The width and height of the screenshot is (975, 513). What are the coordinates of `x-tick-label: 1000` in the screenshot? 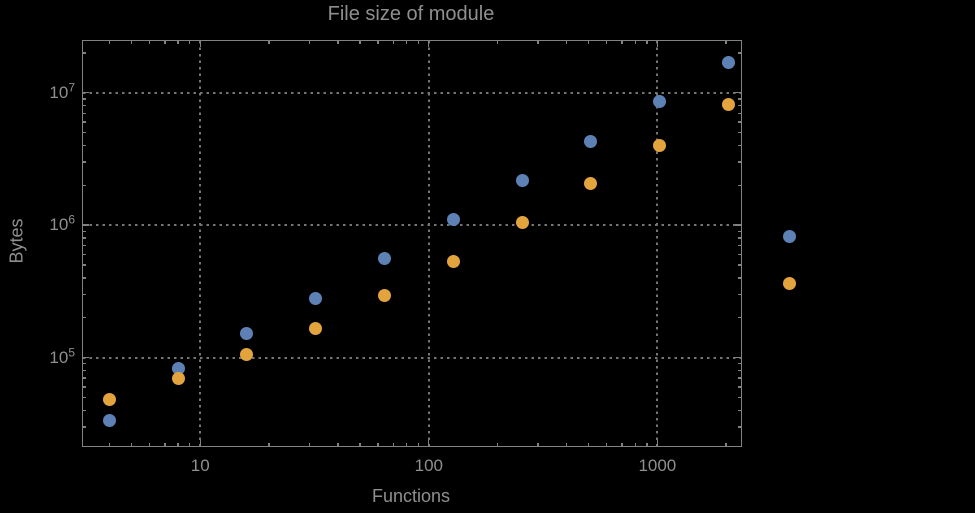 It's located at (657, 465).